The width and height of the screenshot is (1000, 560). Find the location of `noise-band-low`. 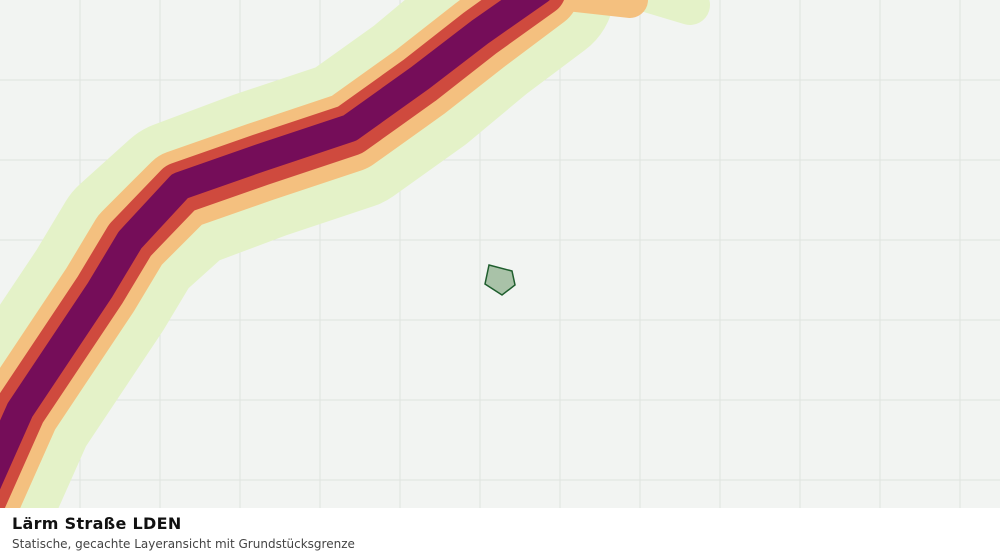

noise-band-low is located at coordinates (634, 12).